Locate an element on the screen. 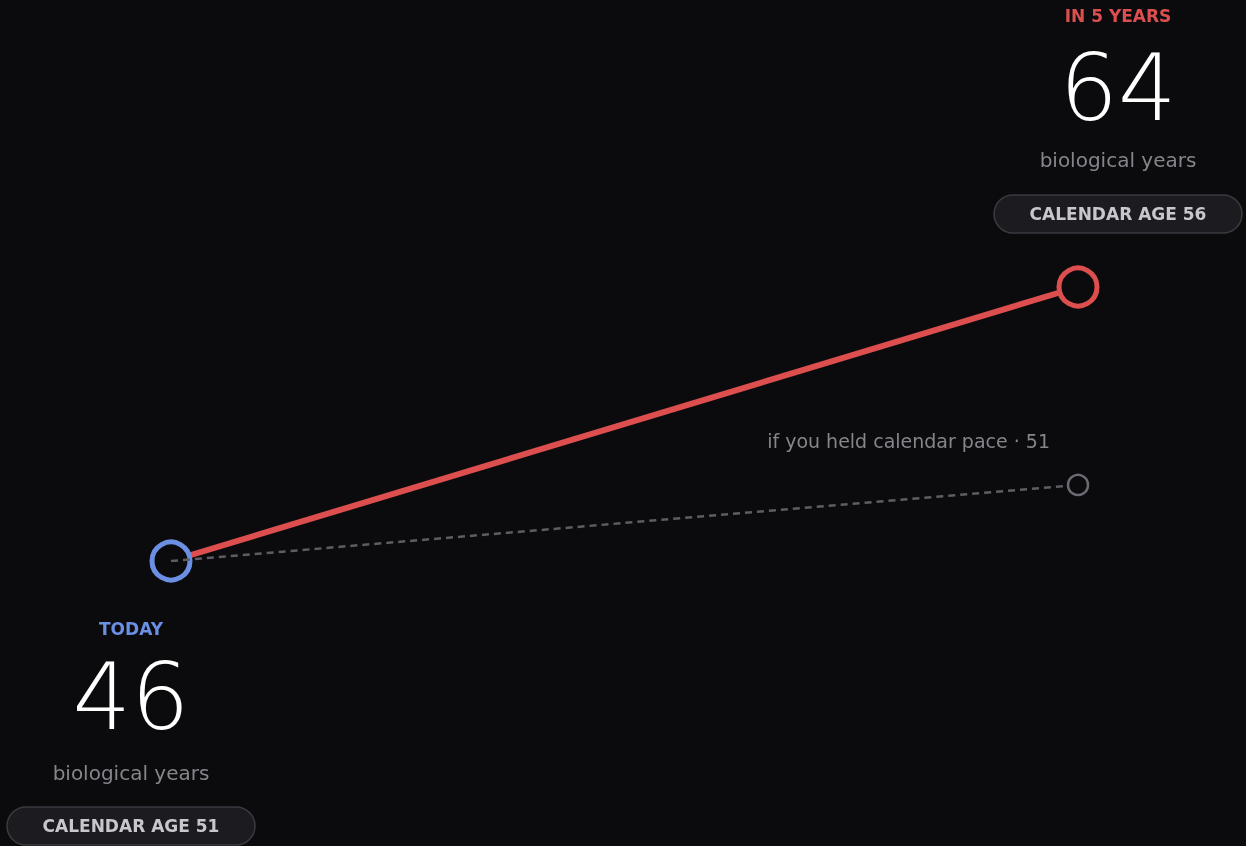  text: IN 5 YEARS is located at coordinates (1118, 16).